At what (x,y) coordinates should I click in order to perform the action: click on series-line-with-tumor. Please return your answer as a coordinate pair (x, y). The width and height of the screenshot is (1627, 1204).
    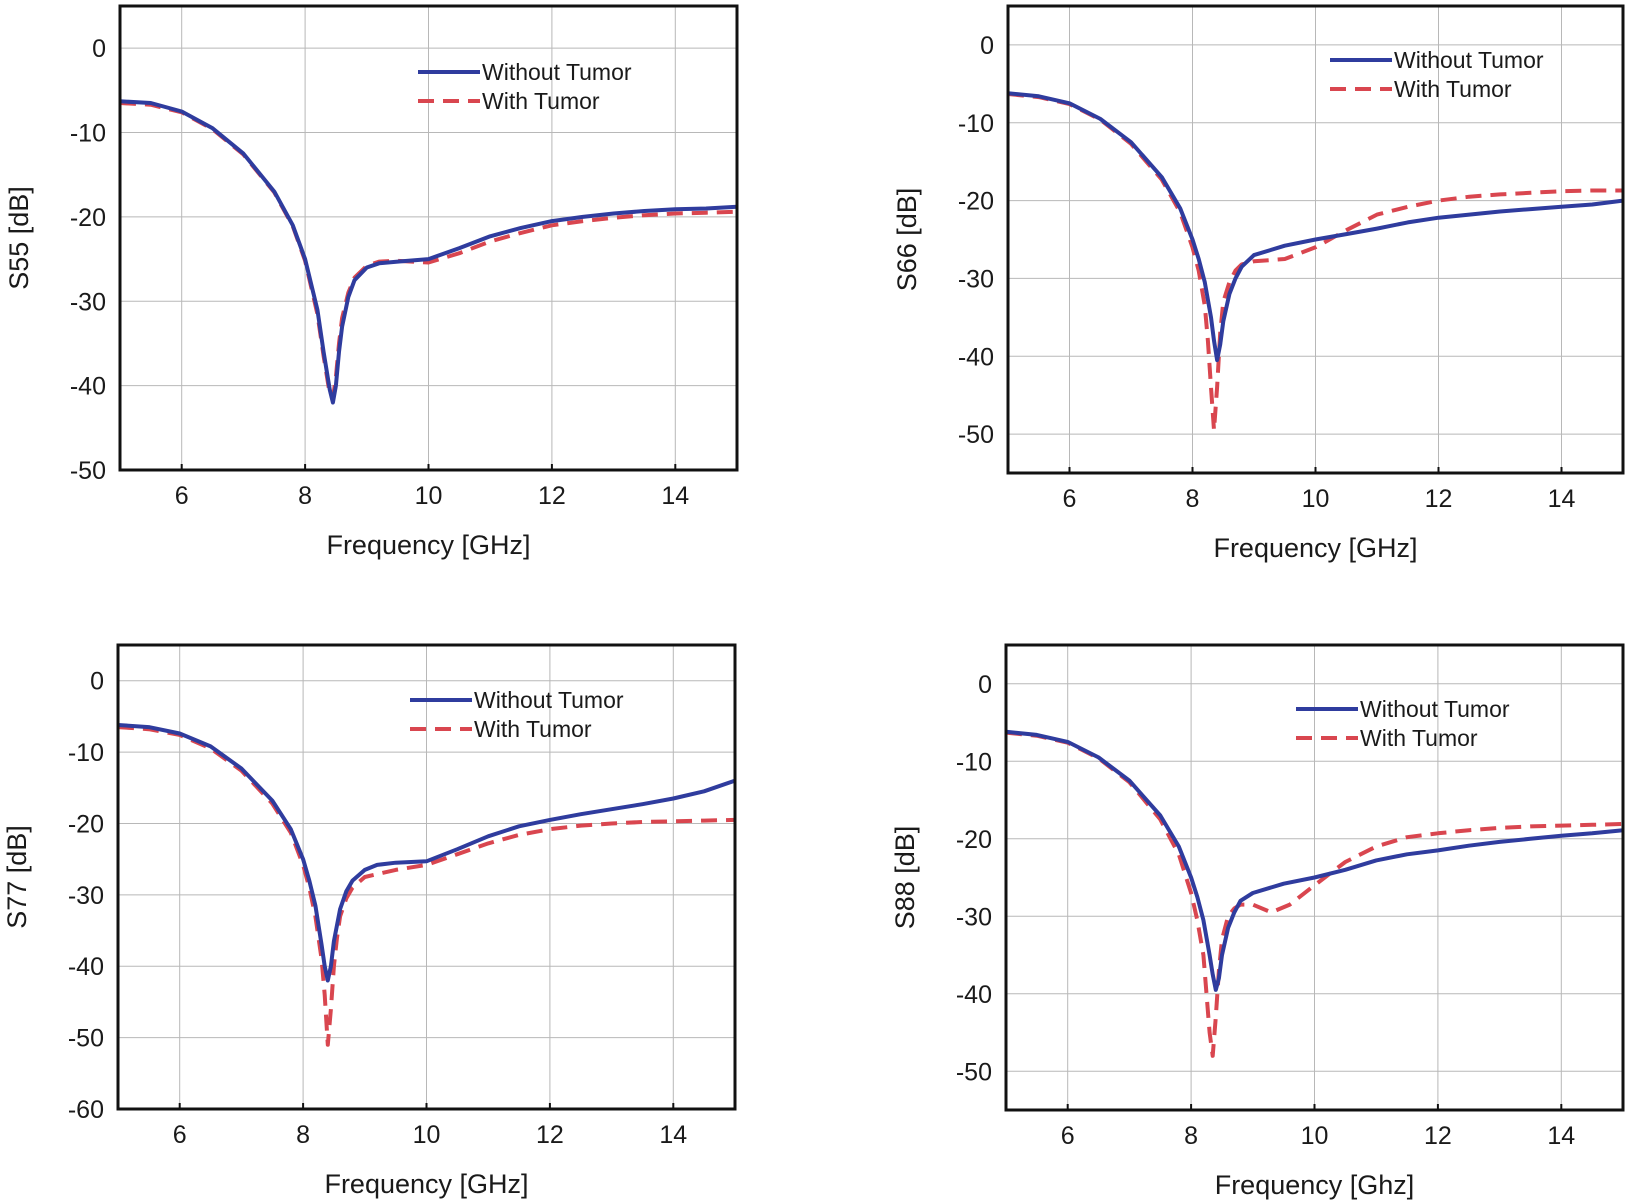
    Looking at the image, I should click on (1314, 894).